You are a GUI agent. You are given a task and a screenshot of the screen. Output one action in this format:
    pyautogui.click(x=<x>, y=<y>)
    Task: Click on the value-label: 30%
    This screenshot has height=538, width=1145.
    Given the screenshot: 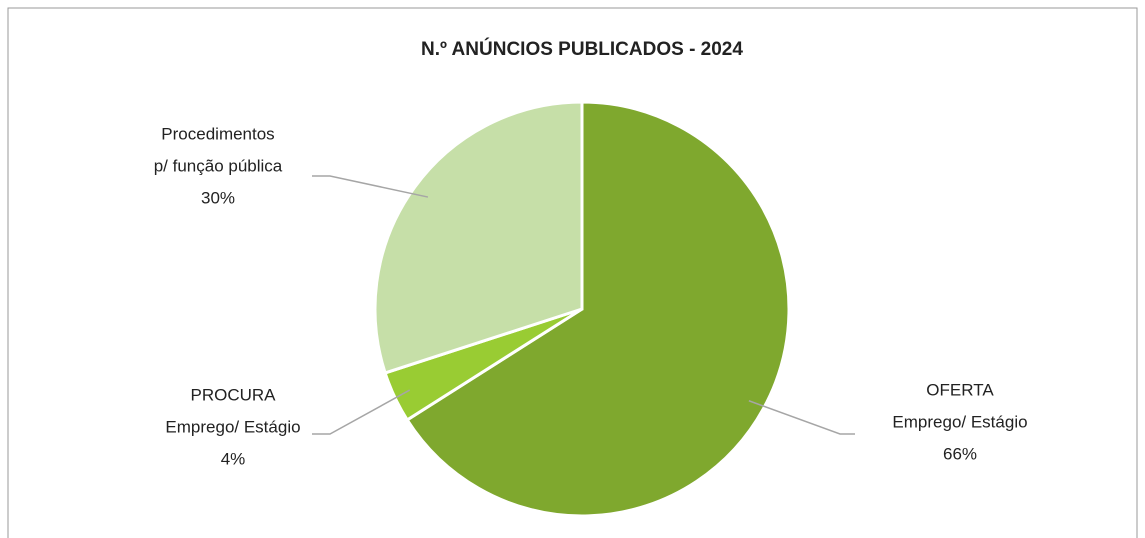 What is the action you would take?
    pyautogui.click(x=218, y=197)
    